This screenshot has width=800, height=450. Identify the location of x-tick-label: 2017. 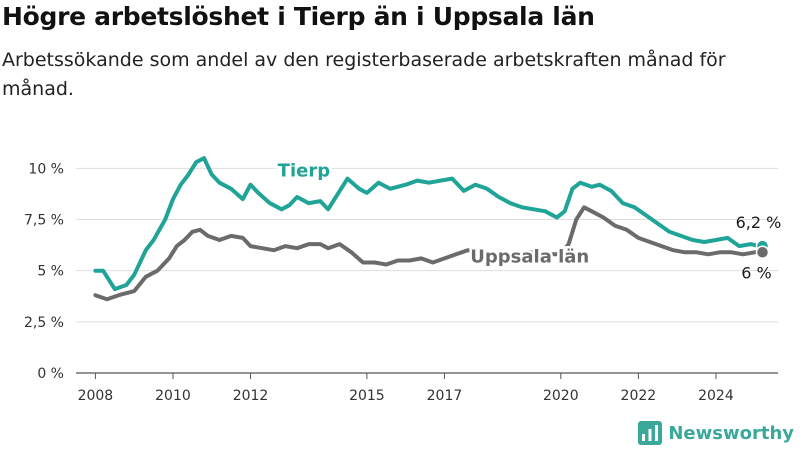
(445, 396).